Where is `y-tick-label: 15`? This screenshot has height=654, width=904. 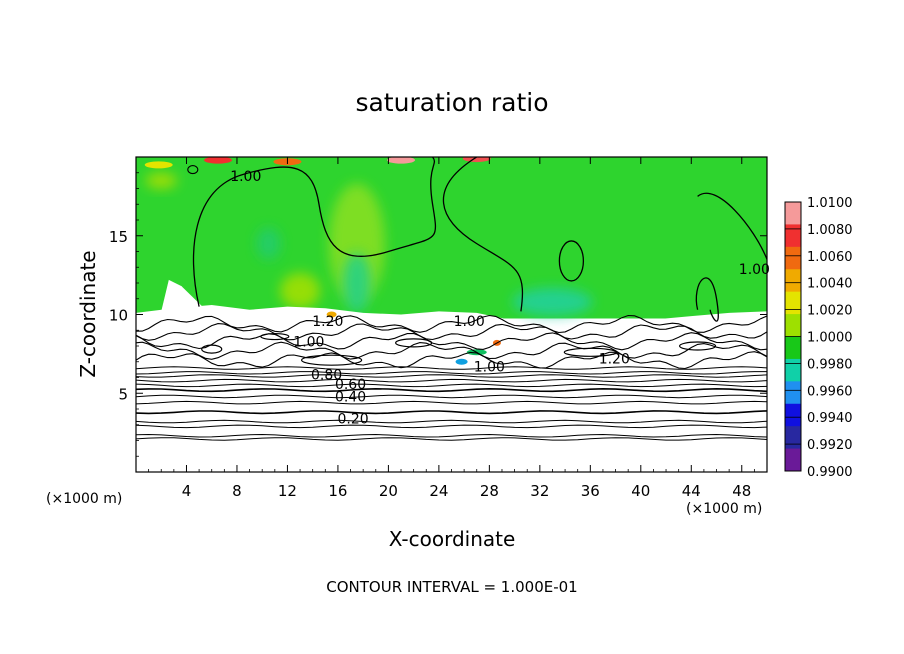 y-tick-label: 15 is located at coordinates (118, 237).